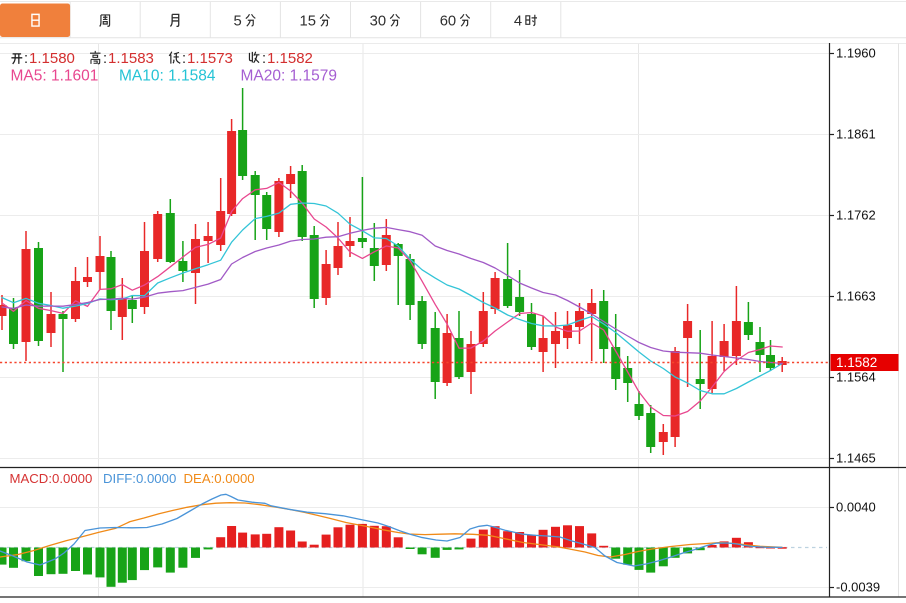 The image size is (906, 603). Describe the element at coordinates (52, 58) in the screenshot. I see `svg-text: 1.1580` at that location.